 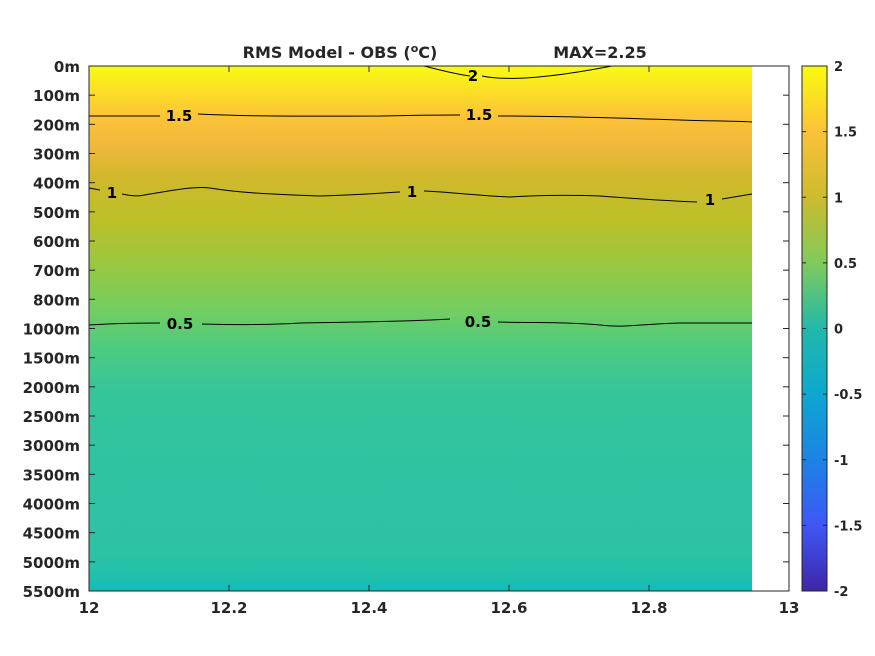 What do you see at coordinates (710, 200) in the screenshot?
I see `contour-label-1-right: 1` at bounding box center [710, 200].